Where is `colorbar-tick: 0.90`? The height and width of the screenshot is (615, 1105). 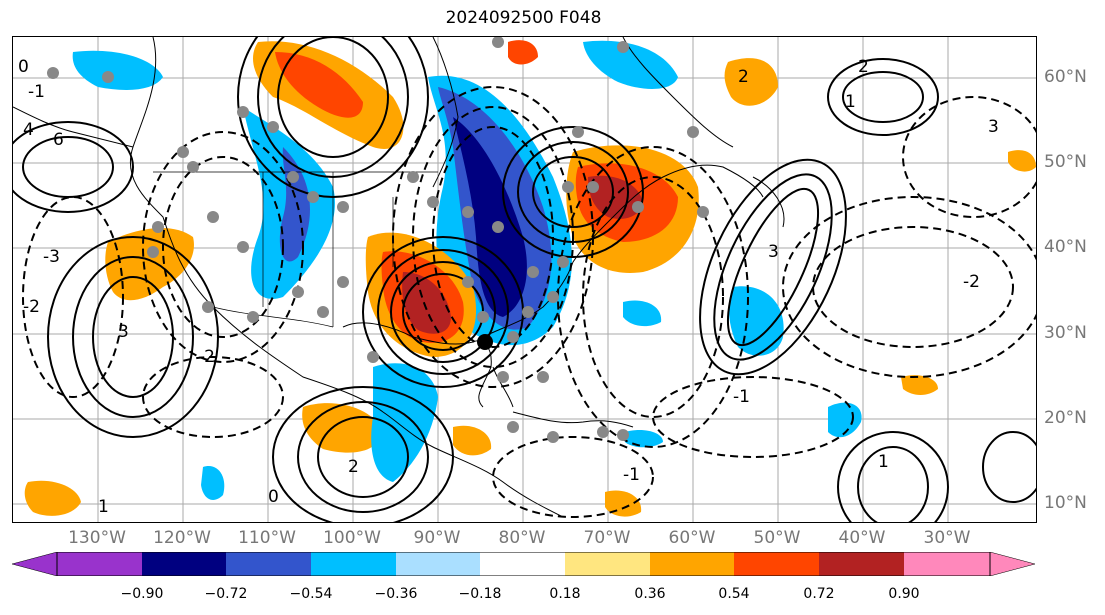 colorbar-tick: 0.90 is located at coordinates (904, 594).